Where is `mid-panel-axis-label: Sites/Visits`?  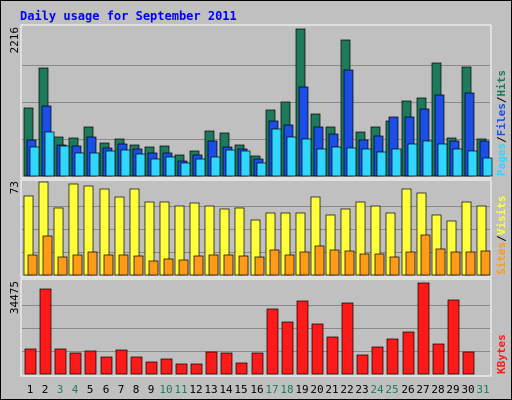 mid-panel-axis-label: Sites/Visits is located at coordinates (501, 236).